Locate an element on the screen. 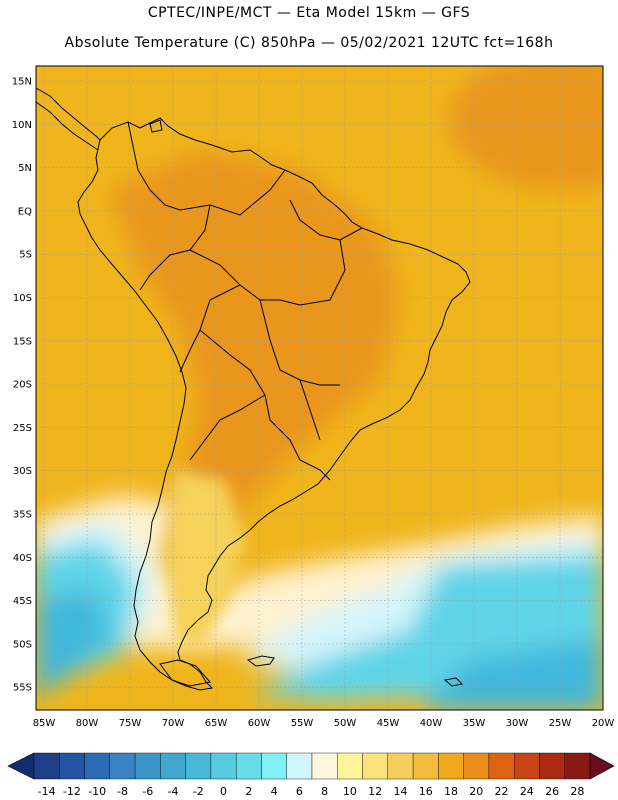 This screenshot has height=800, width=618. lon-label: 35W is located at coordinates (474, 723).